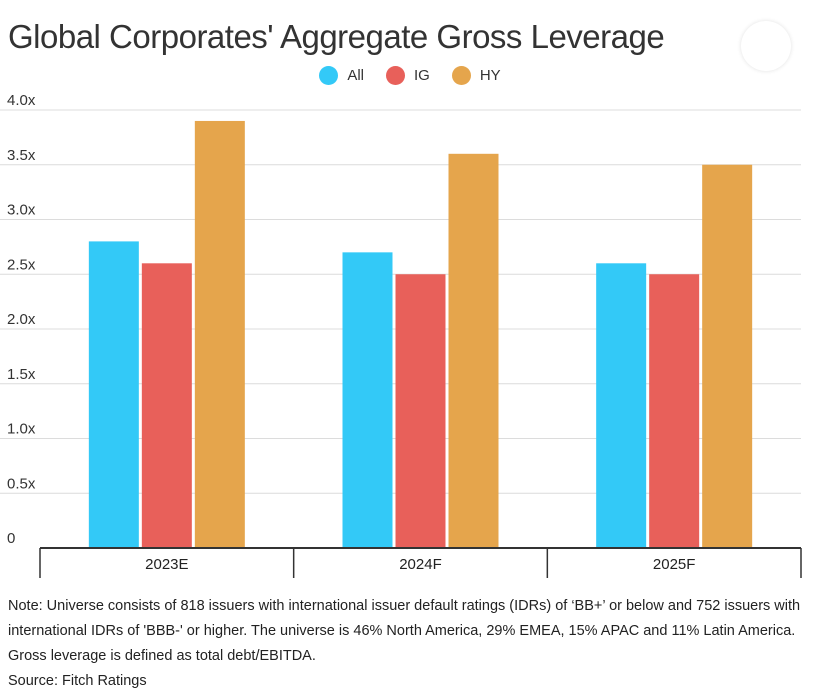 This screenshot has width=820, height=694. I want to click on x-tick-label: 2024F, so click(420, 564).